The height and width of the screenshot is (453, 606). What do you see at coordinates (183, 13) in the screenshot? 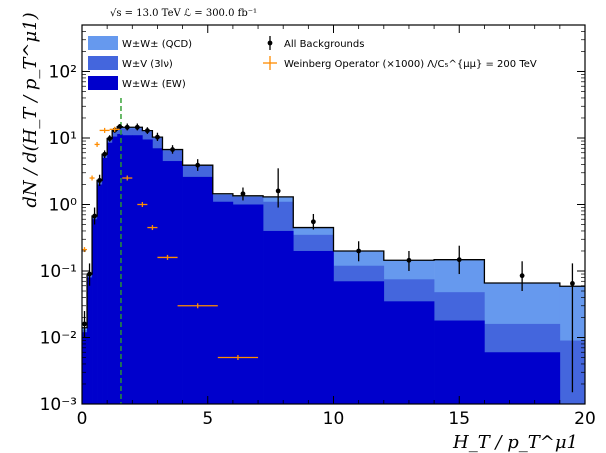
I see `chart-header: √s = 13.0 TeV ℒ = 300.0 fb⁻¹` at bounding box center [183, 13].